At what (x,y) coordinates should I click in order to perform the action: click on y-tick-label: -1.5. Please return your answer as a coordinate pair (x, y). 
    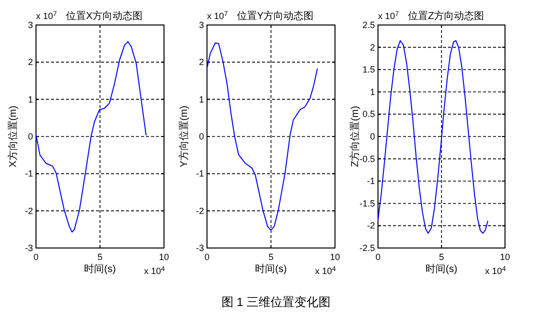
    Looking at the image, I should click on (367, 203).